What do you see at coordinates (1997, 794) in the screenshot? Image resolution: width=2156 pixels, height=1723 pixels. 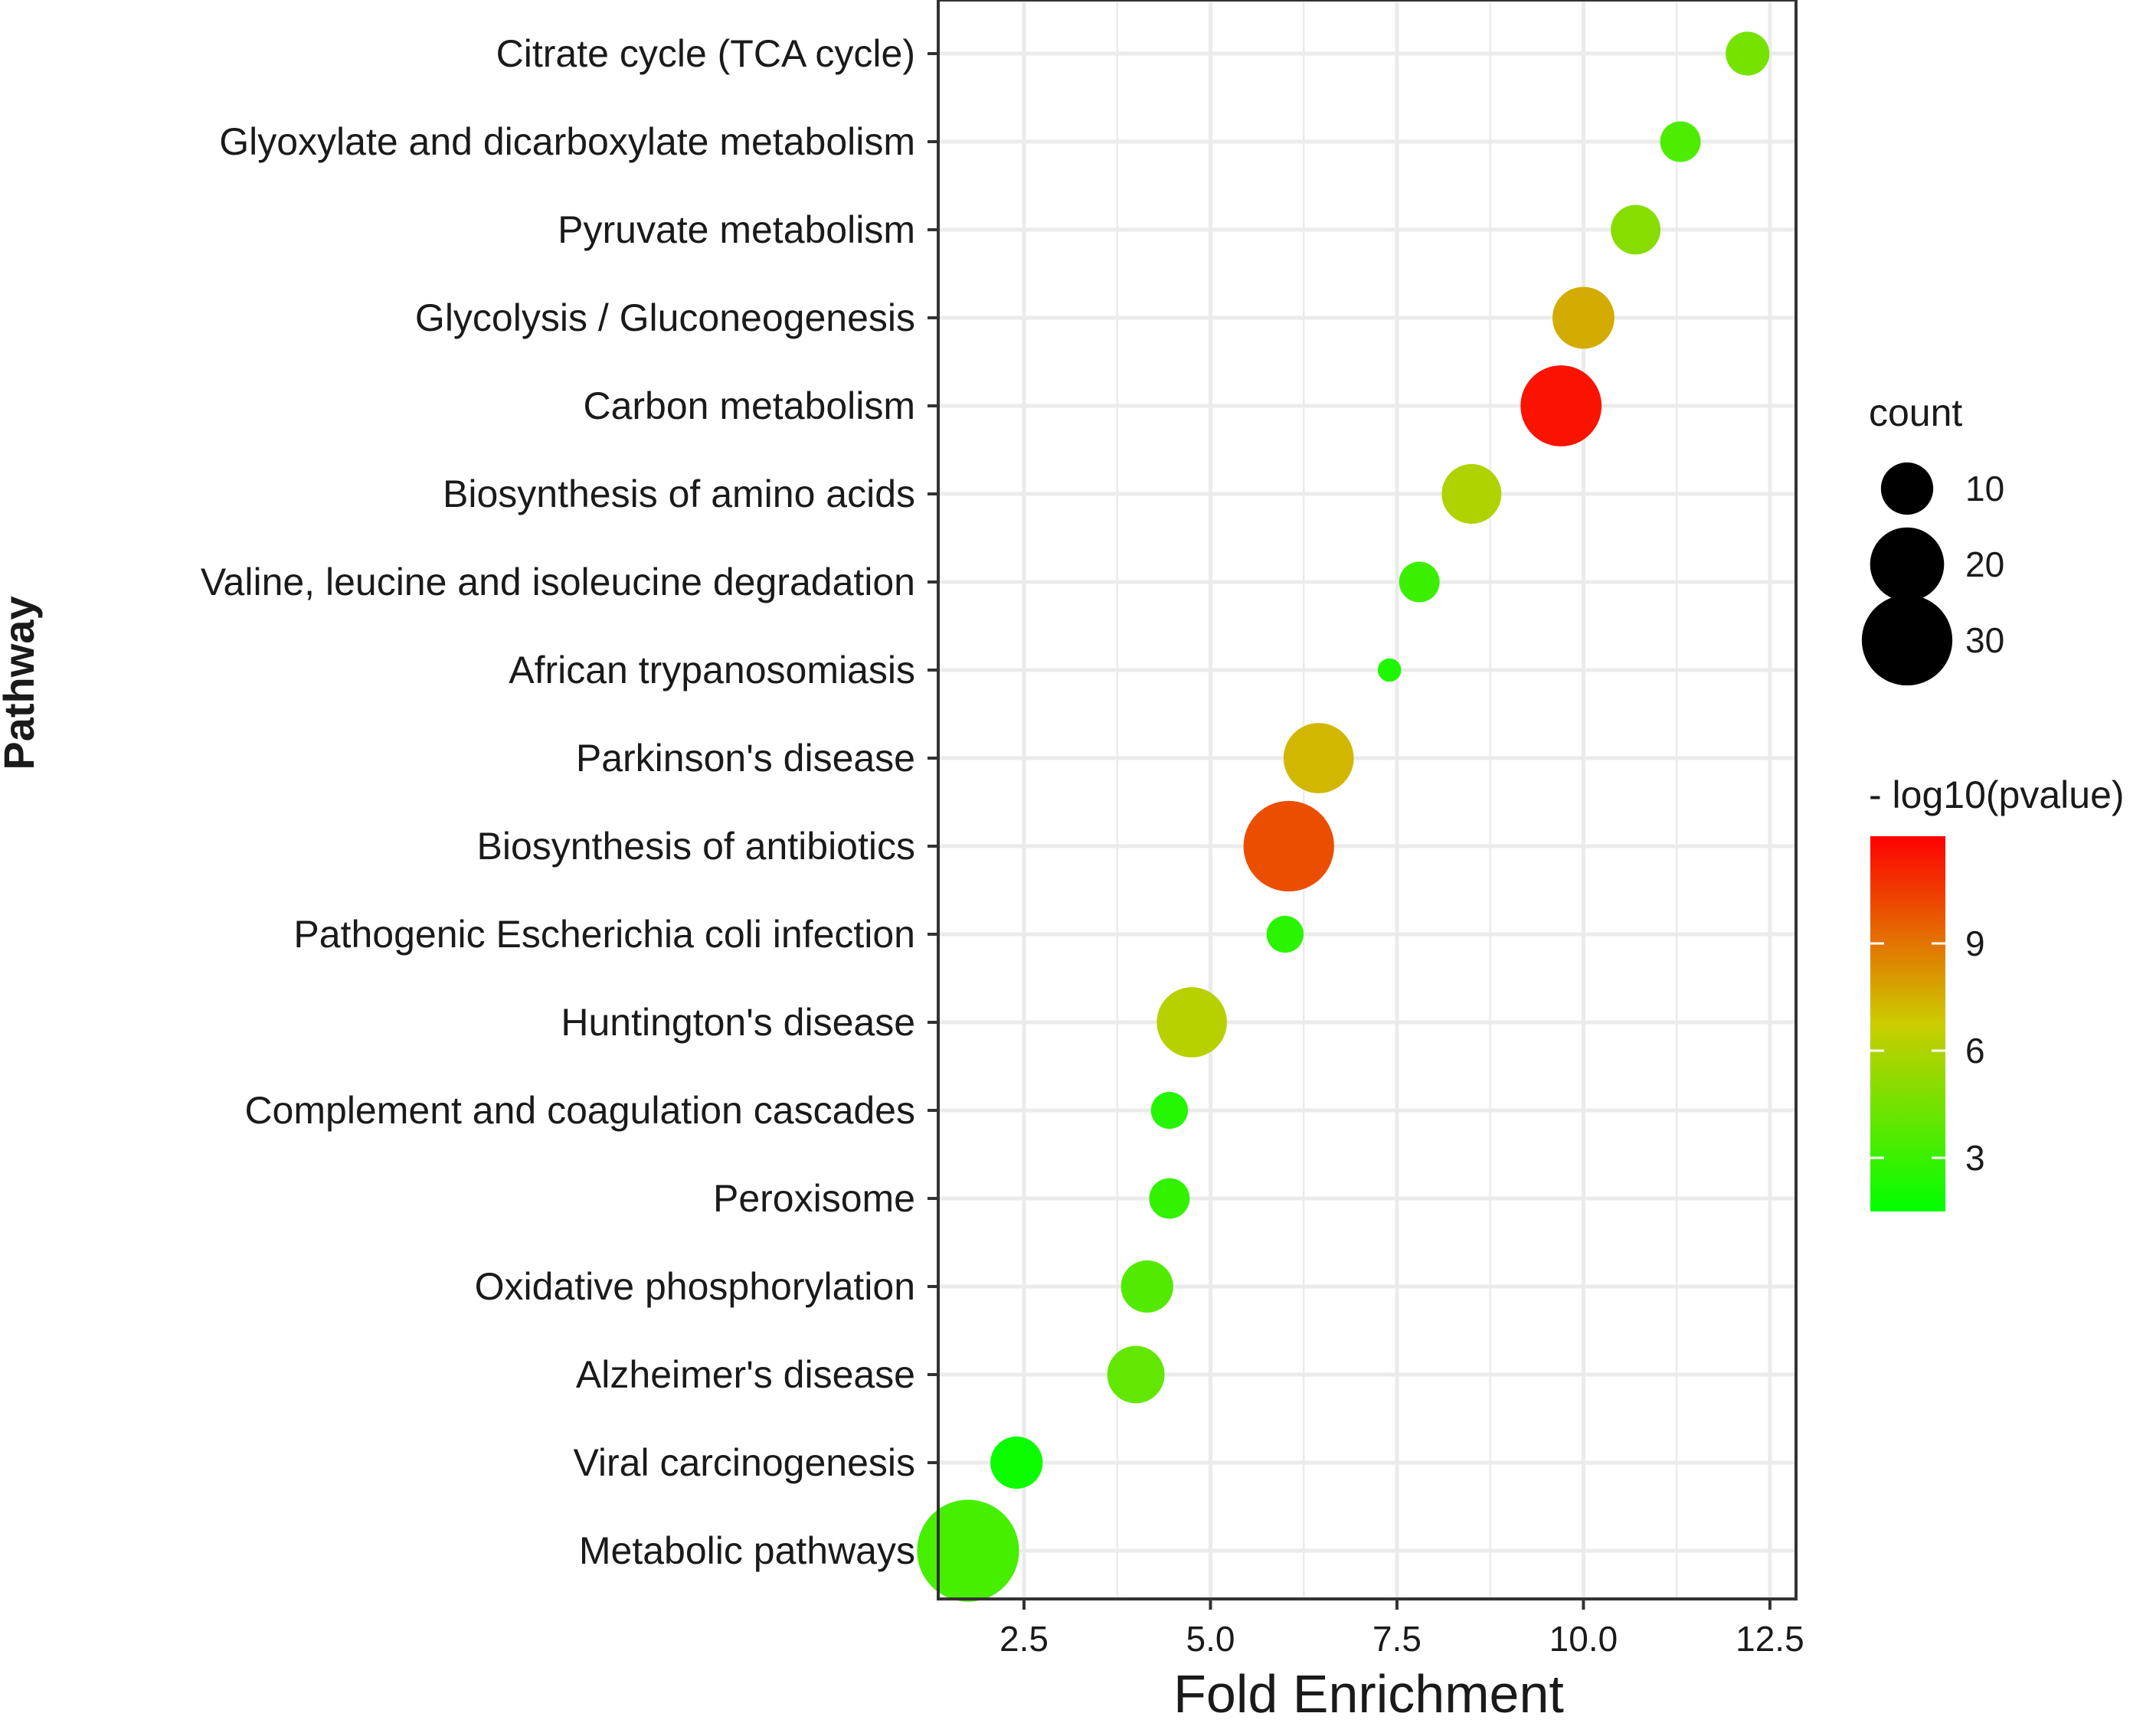 I see `color-legend-title: - log10(pvalue)` at bounding box center [1997, 794].